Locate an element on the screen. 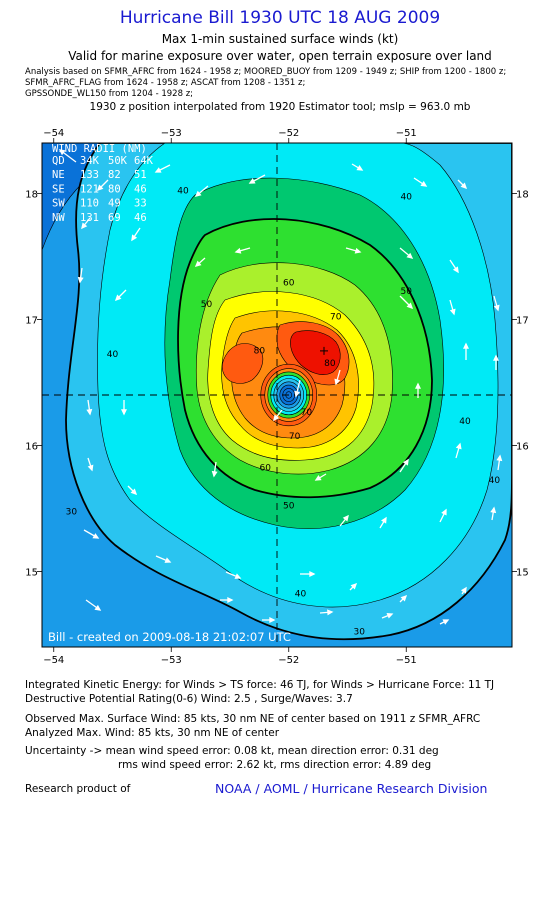 This screenshot has height=915, width=560. wind-radii-cell: 33 is located at coordinates (140, 204).